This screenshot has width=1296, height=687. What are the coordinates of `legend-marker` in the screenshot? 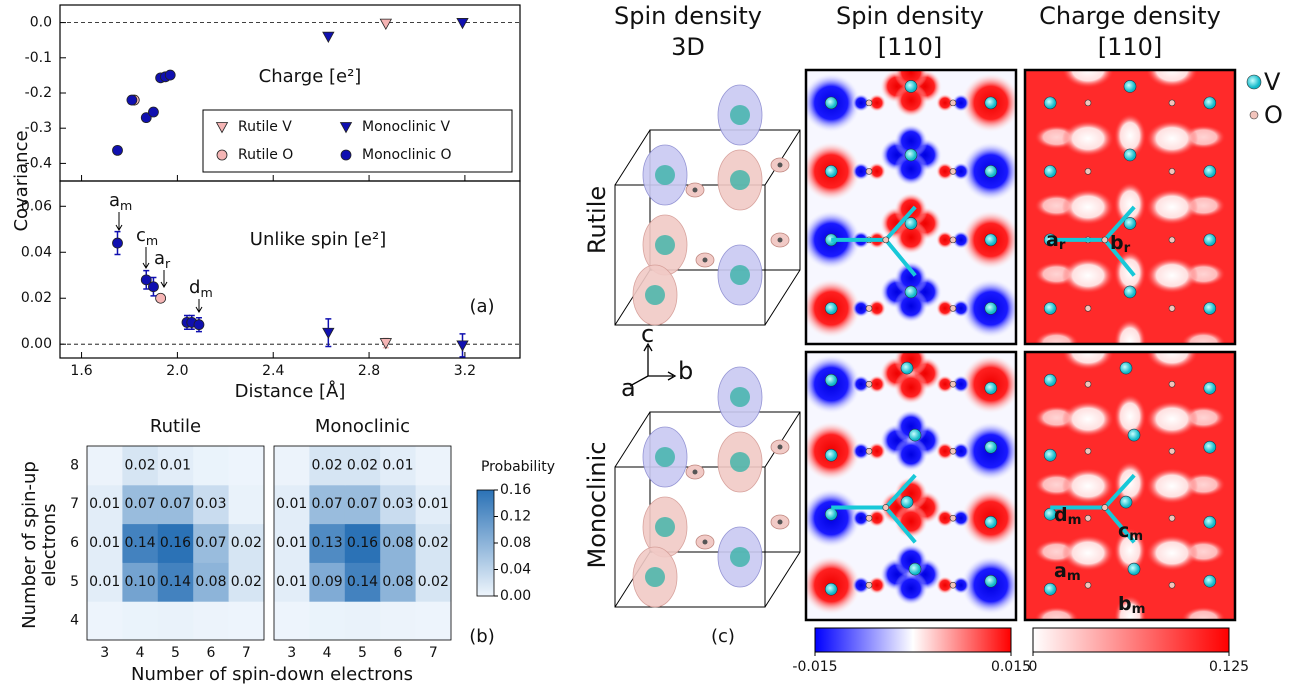 It's located at (222, 155).